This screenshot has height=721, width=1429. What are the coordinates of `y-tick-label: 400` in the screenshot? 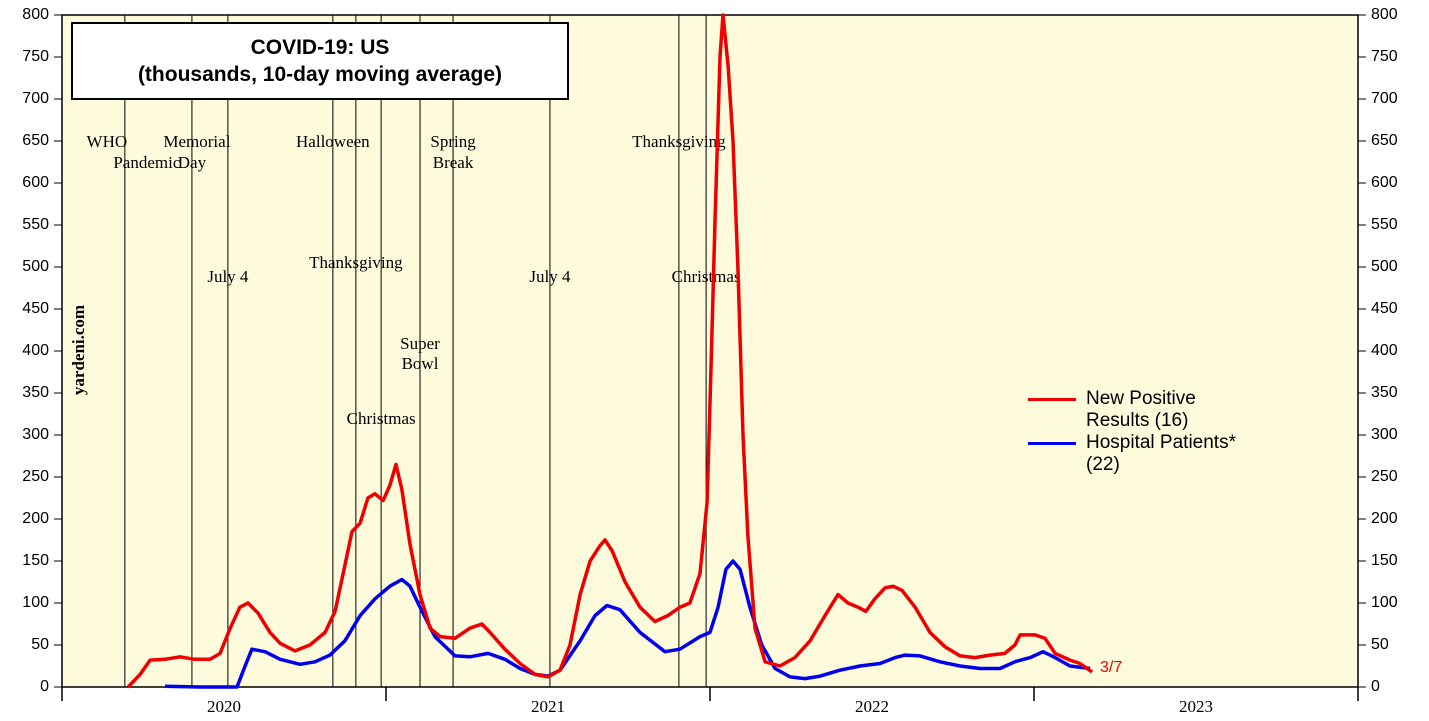 It's located at (35, 350).